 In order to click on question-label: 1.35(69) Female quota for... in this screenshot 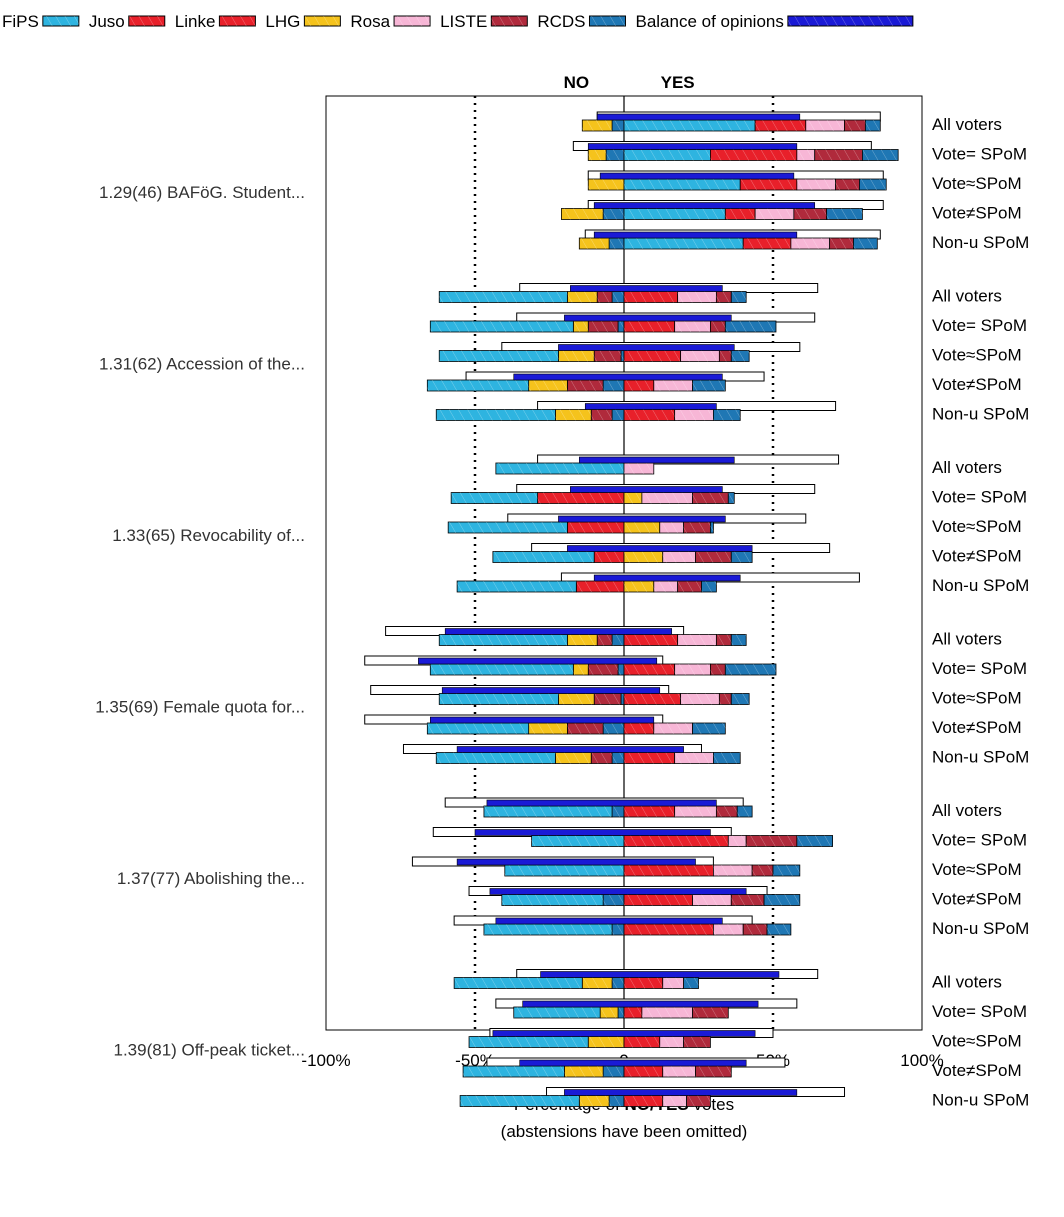, I will do `click(200, 707)`.